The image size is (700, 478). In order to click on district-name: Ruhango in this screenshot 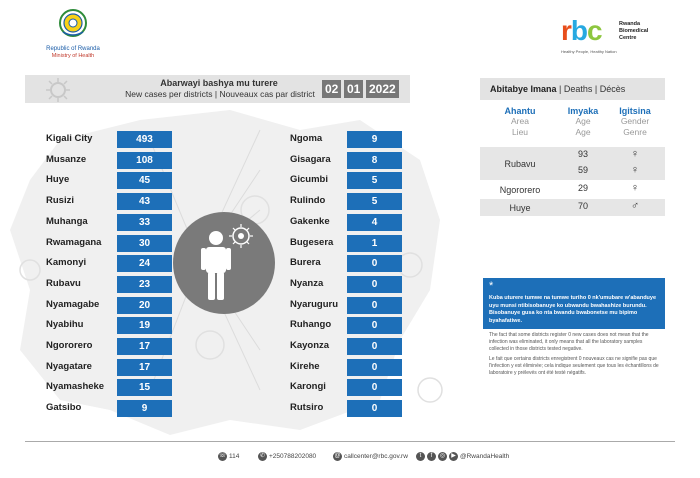, I will do `click(311, 325)`.